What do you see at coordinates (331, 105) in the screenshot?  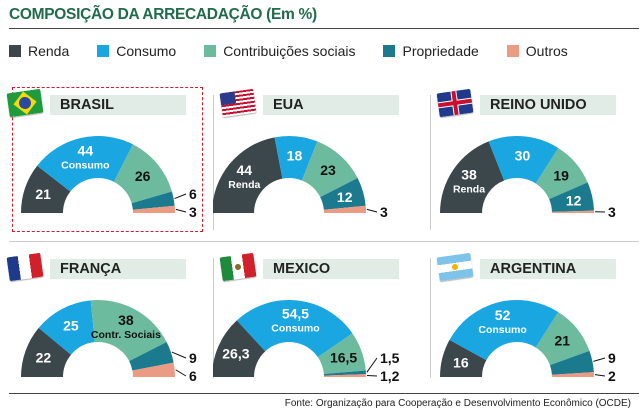 I see `country-header: EUA` at bounding box center [331, 105].